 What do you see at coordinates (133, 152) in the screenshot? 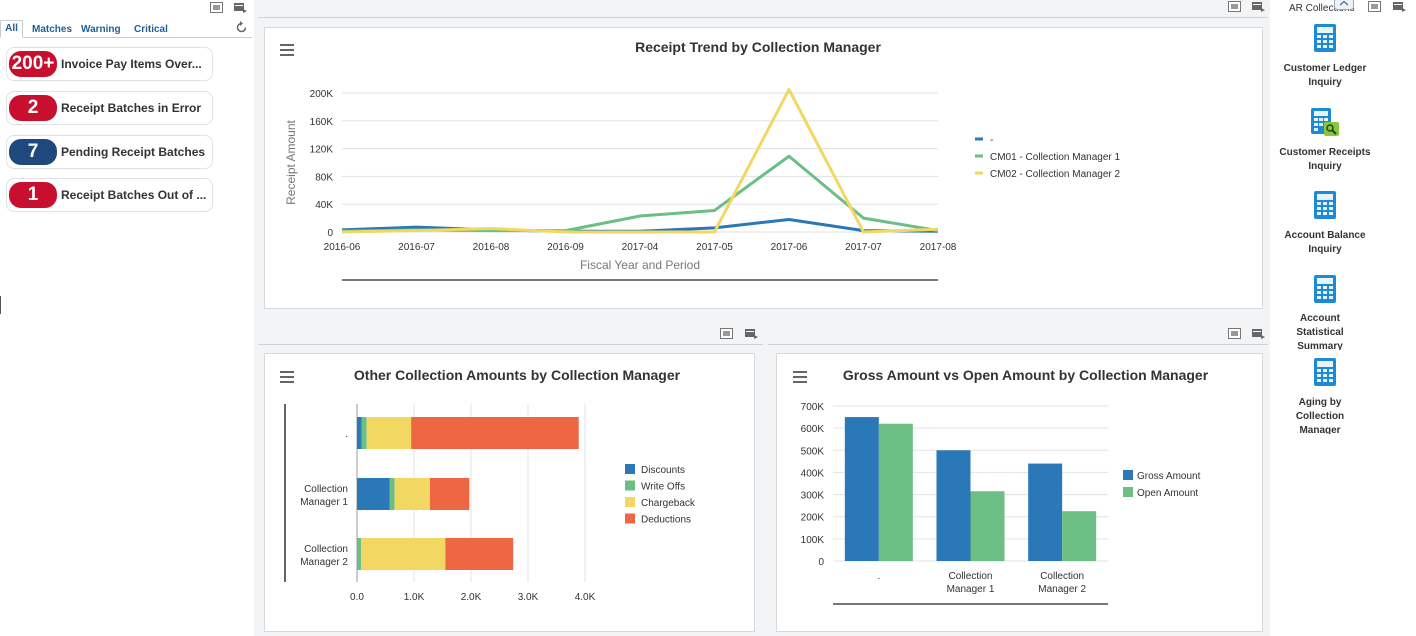
I see `watchlist-item-label: Pending Receipt Batches` at bounding box center [133, 152].